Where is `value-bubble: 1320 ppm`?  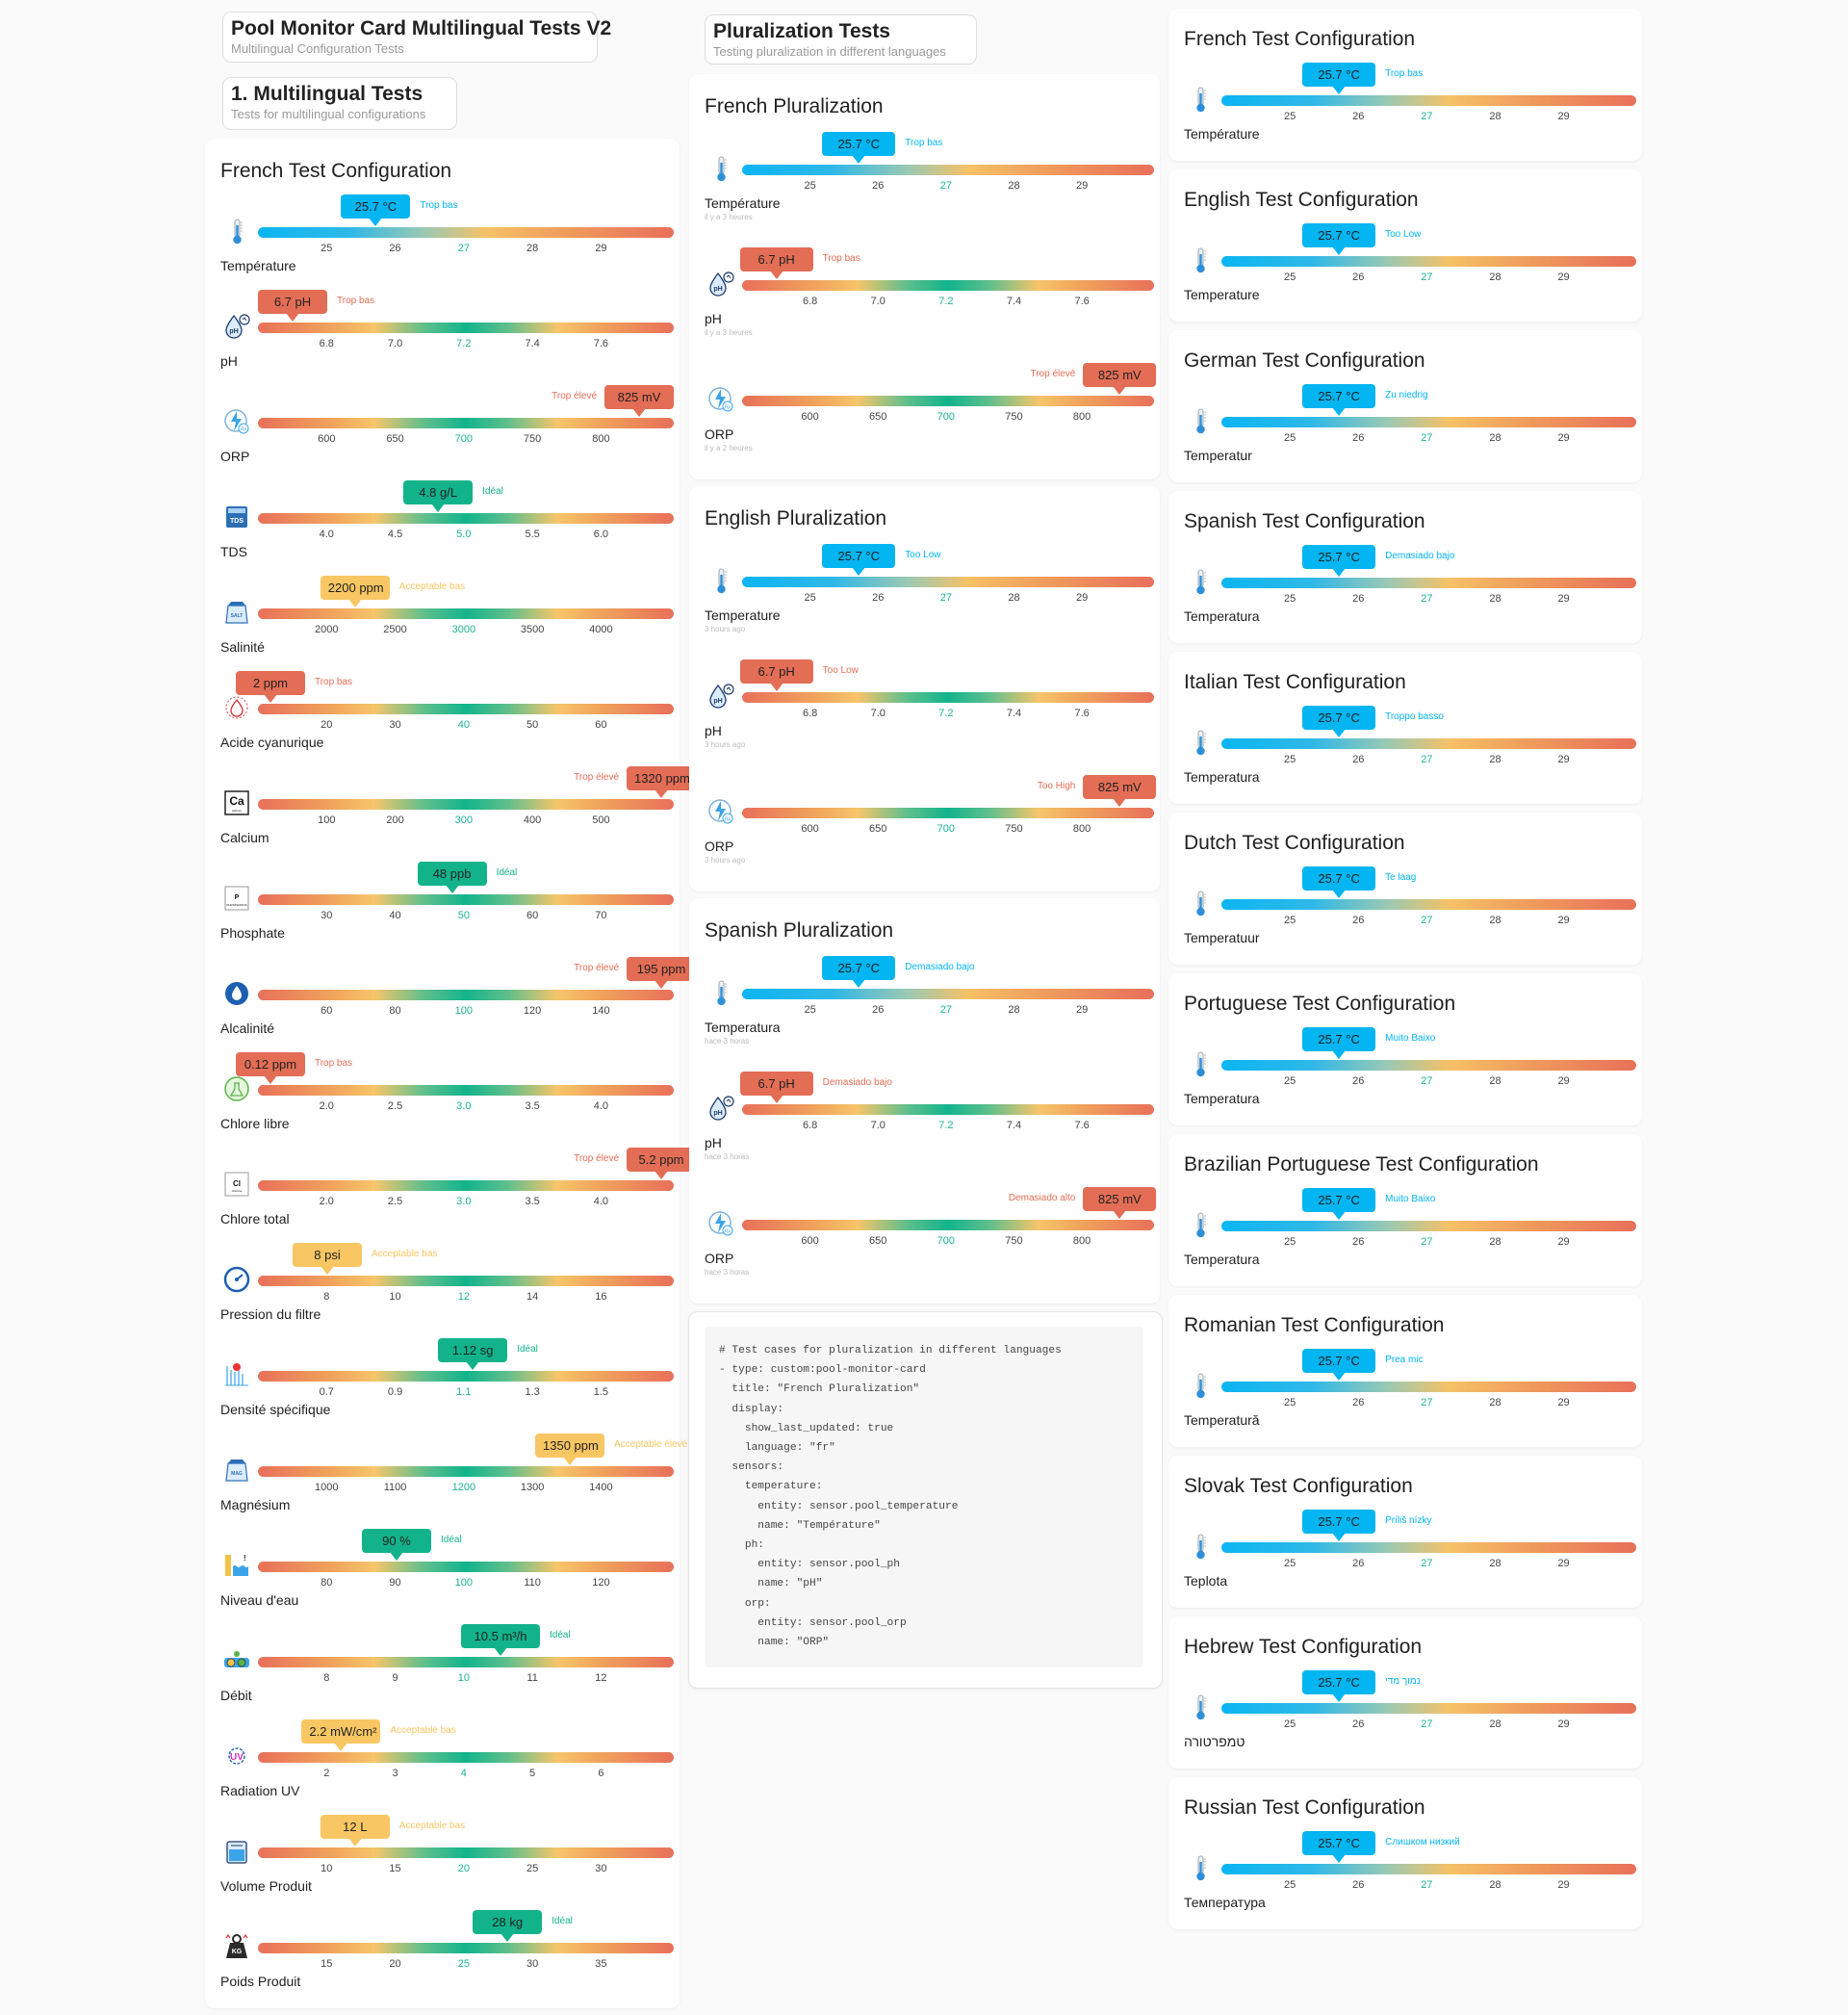 value-bubble: 1320 ppm is located at coordinates (662, 782).